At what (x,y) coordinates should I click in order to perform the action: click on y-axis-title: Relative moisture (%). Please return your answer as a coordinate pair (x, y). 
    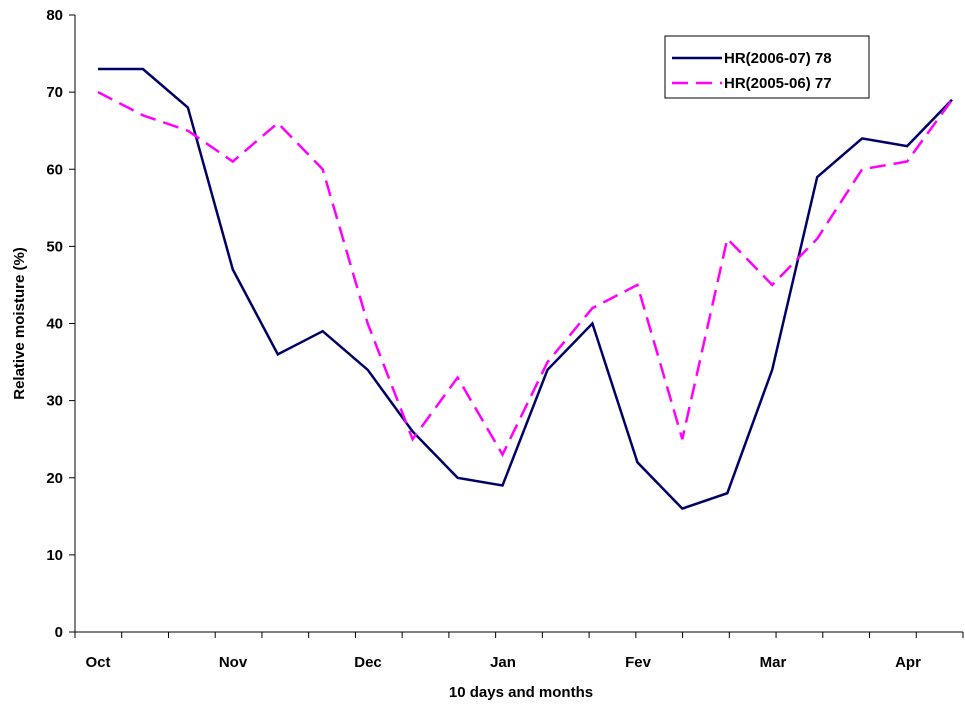
    Looking at the image, I should click on (19, 323).